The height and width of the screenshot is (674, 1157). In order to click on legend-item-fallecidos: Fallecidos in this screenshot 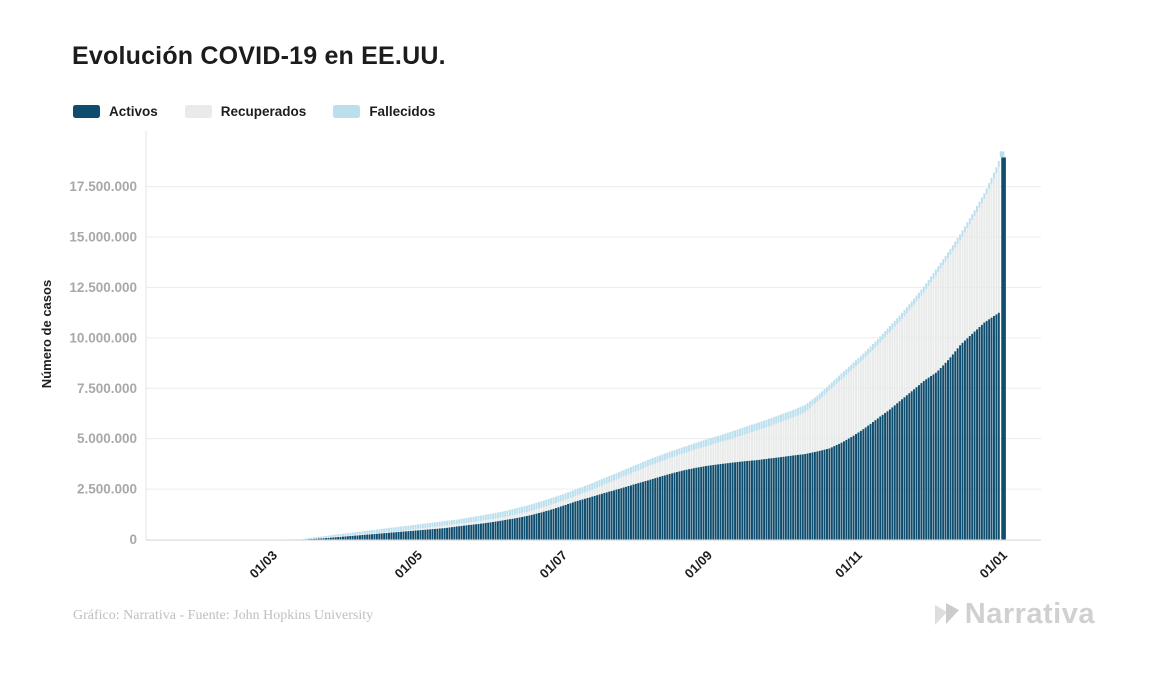, I will do `click(384, 111)`.